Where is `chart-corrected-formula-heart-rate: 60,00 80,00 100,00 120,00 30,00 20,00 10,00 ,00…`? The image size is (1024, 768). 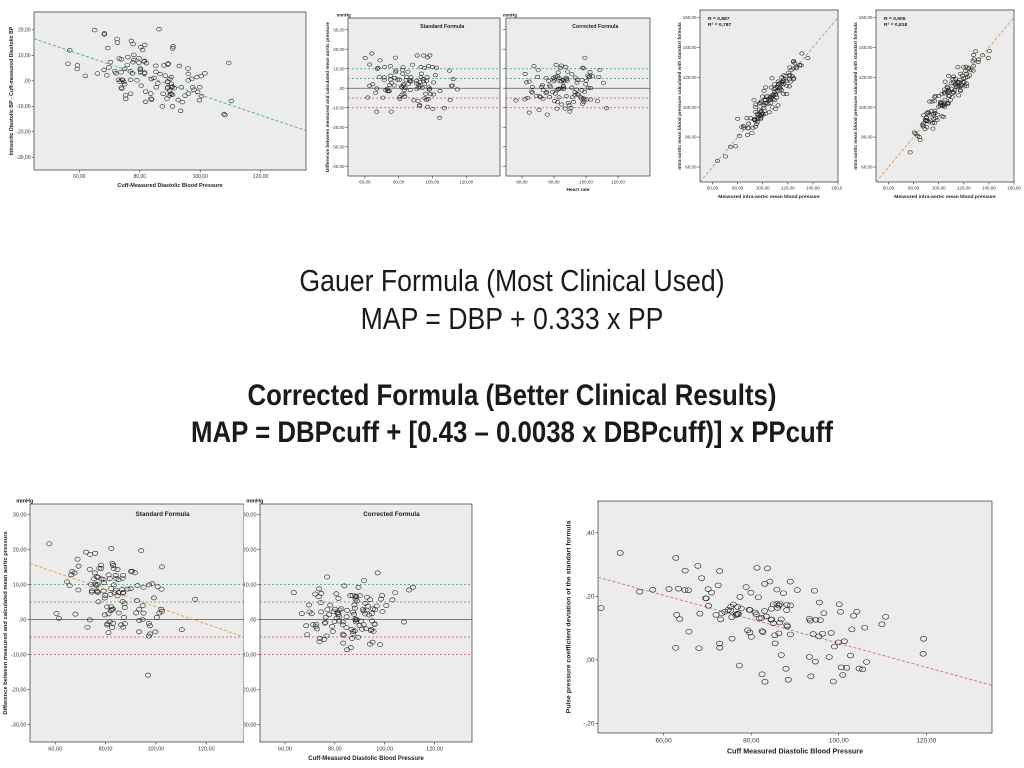
chart-corrected-formula-heart-rate: 60,00 80,00 100,00 120,00 30,00 20,00 10,00 ,00… is located at coordinates (577, 100).